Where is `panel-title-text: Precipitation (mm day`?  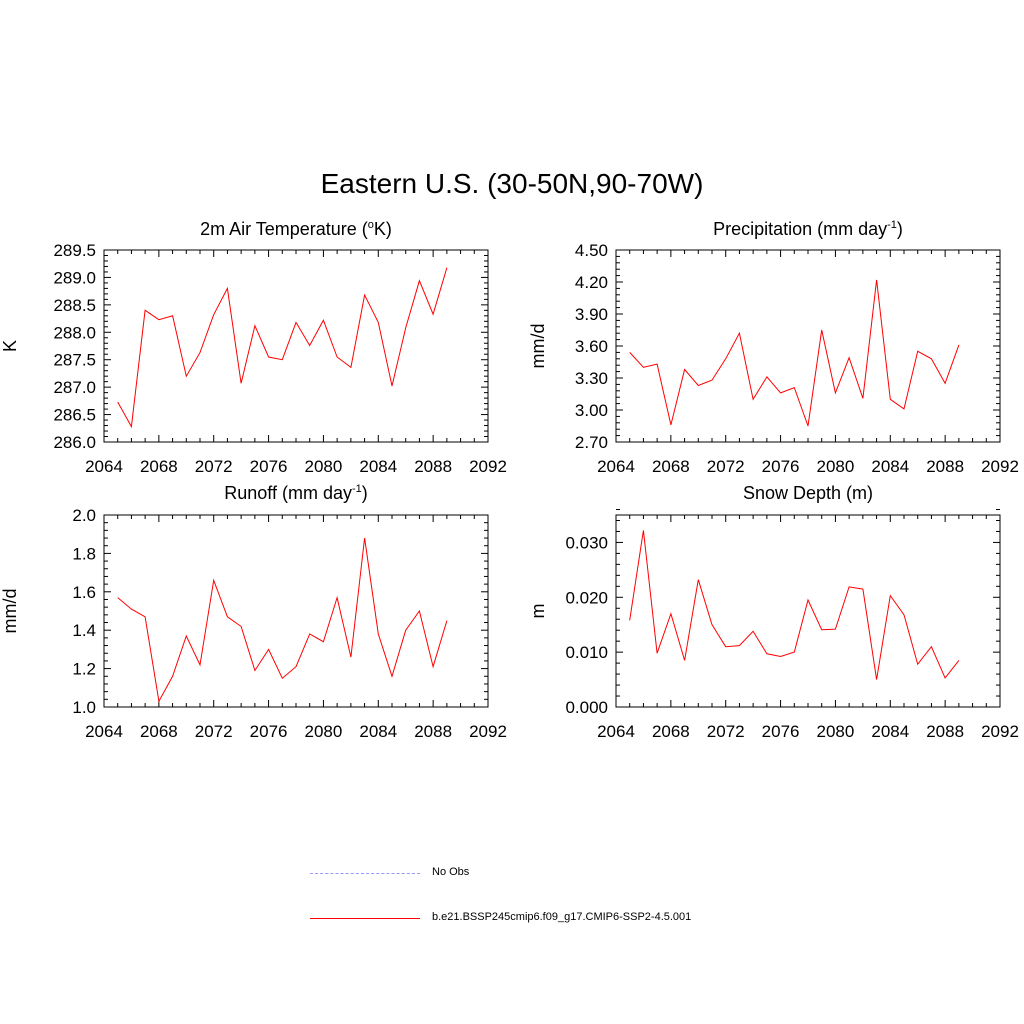 panel-title-text: Precipitation (mm day is located at coordinates (800, 229).